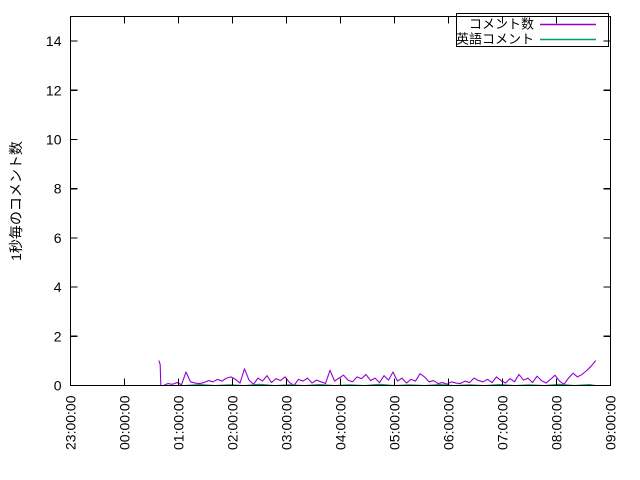 This screenshot has width=640, height=480. Describe the element at coordinates (501, 24) in the screenshot. I see `legend-label-1: コメント数` at that location.